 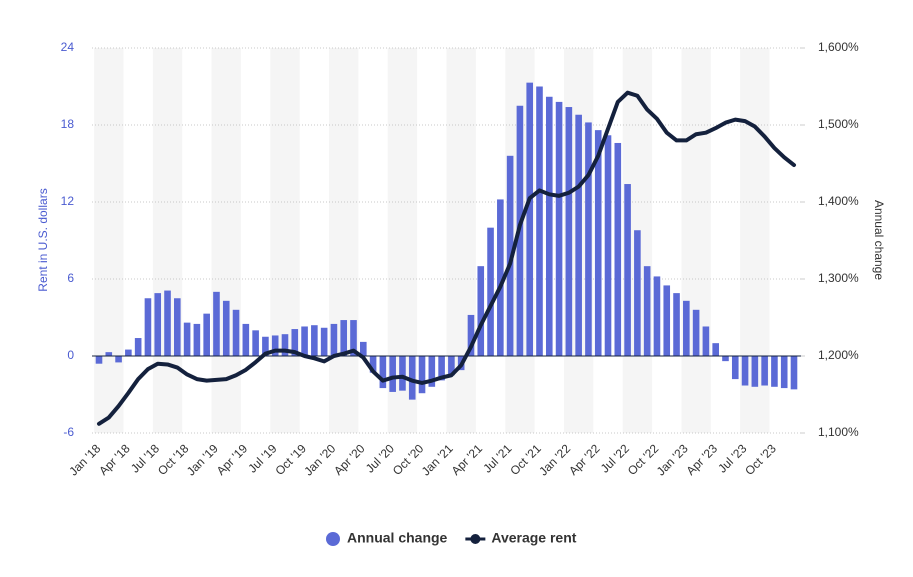 I want to click on x-tick-label: Apr '21, so click(x=467, y=459).